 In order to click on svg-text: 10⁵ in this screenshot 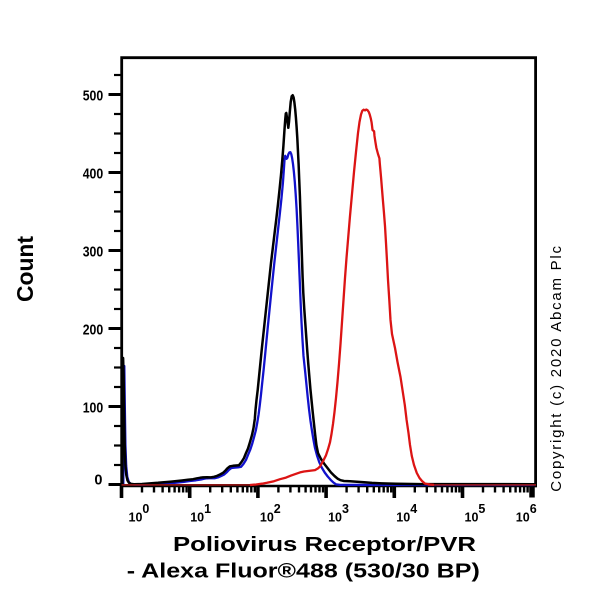, I will do `click(475, 513)`.